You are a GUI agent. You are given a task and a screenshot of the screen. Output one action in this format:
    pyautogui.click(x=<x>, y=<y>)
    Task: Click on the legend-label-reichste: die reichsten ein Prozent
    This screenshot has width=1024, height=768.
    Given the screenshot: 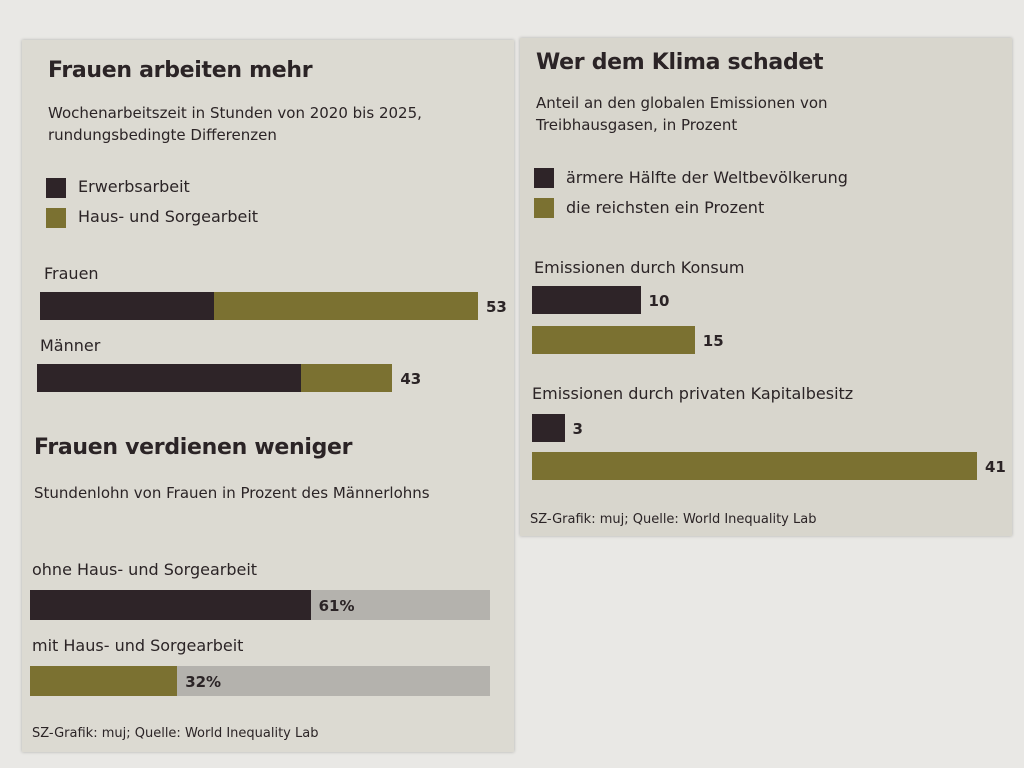 What is the action you would take?
    pyautogui.click(x=665, y=207)
    